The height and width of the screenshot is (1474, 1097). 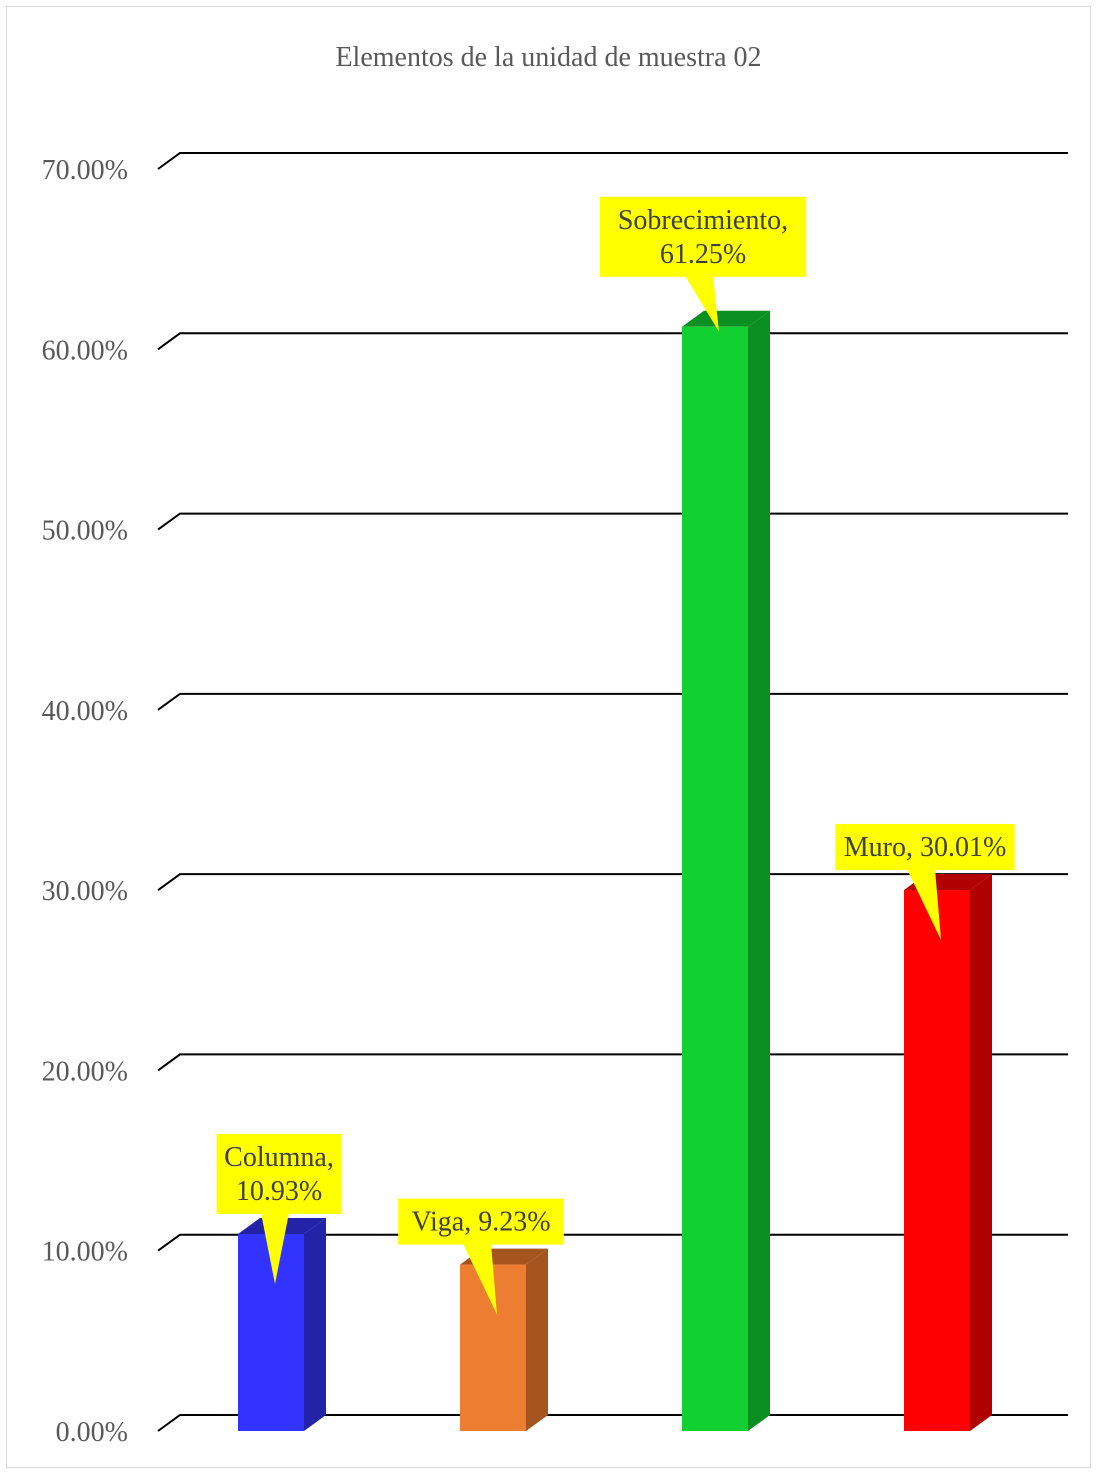 What do you see at coordinates (282, 1324) in the screenshot?
I see `bar-columna` at bounding box center [282, 1324].